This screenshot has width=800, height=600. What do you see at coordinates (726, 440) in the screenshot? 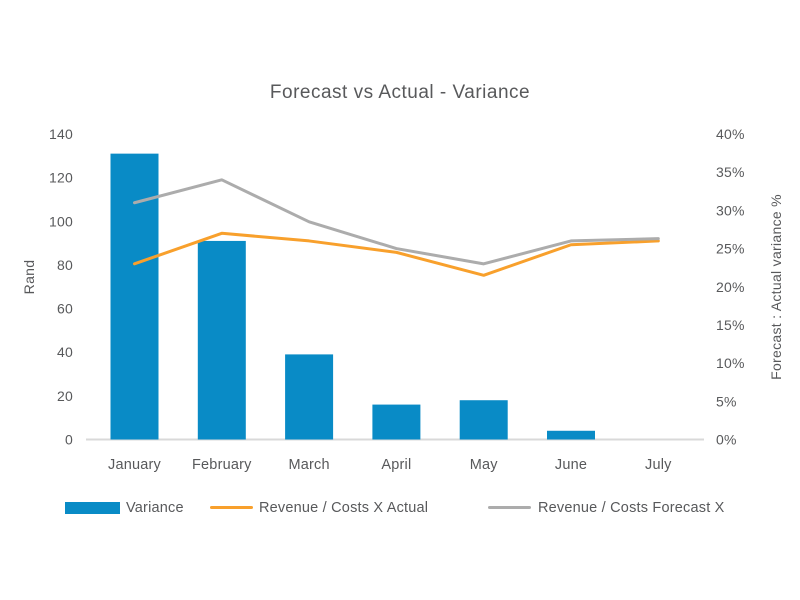
I see `right-axis-tick: 0%` at bounding box center [726, 440].